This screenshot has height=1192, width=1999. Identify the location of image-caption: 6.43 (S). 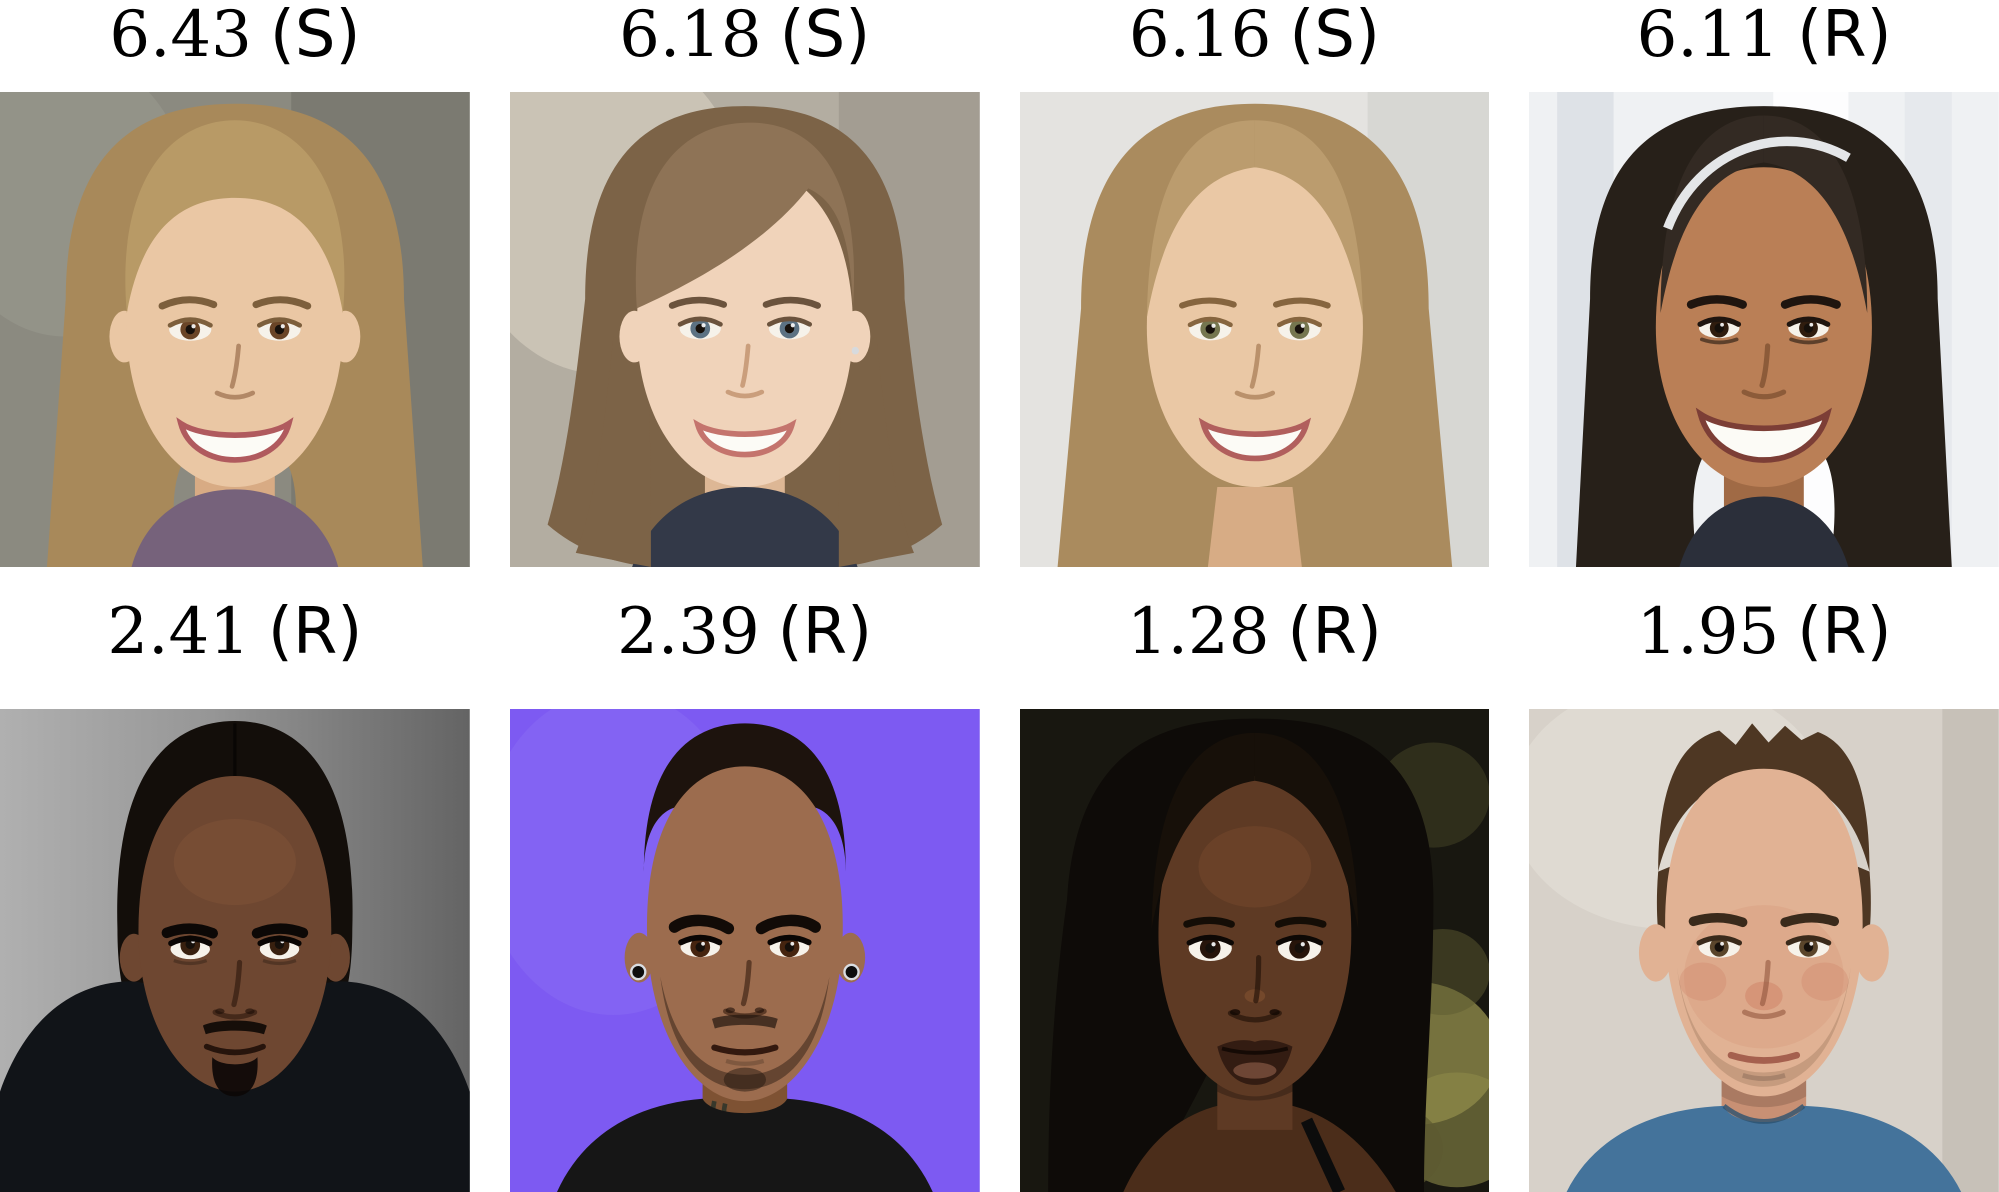
(235, 46).